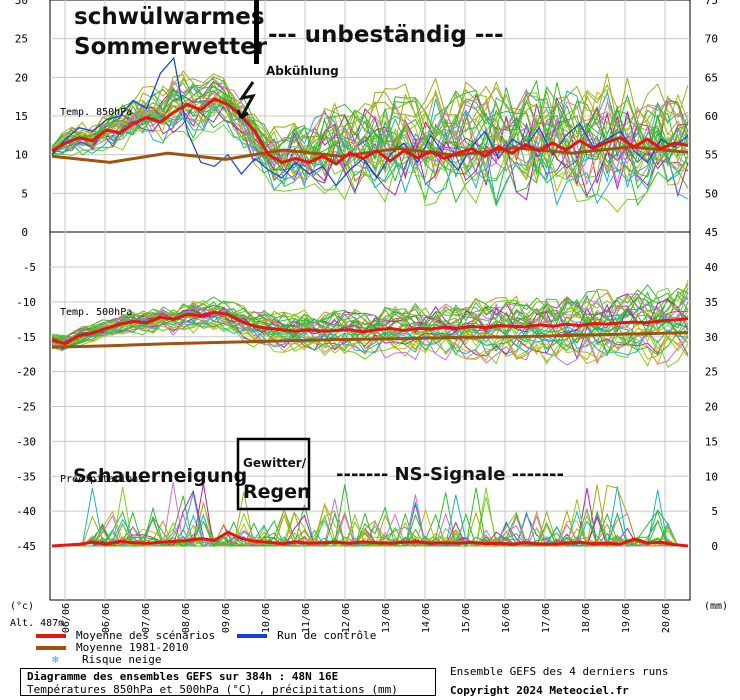 The height and width of the screenshot is (700, 740). What do you see at coordinates (386, 35) in the screenshot?
I see `annotation-unbestaendig: --- unbeständig ---` at bounding box center [386, 35].